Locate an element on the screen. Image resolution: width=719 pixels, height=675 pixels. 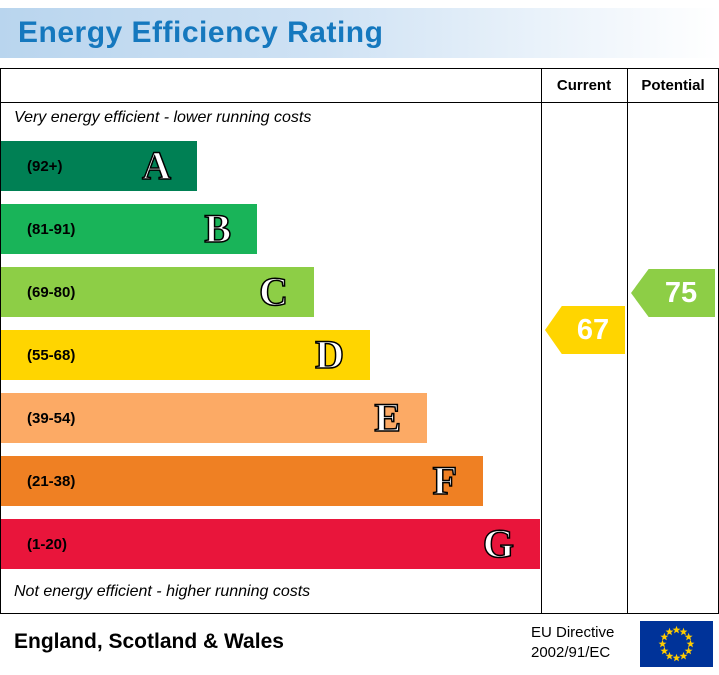
band-letter-b: B is located at coordinates (218, 228).